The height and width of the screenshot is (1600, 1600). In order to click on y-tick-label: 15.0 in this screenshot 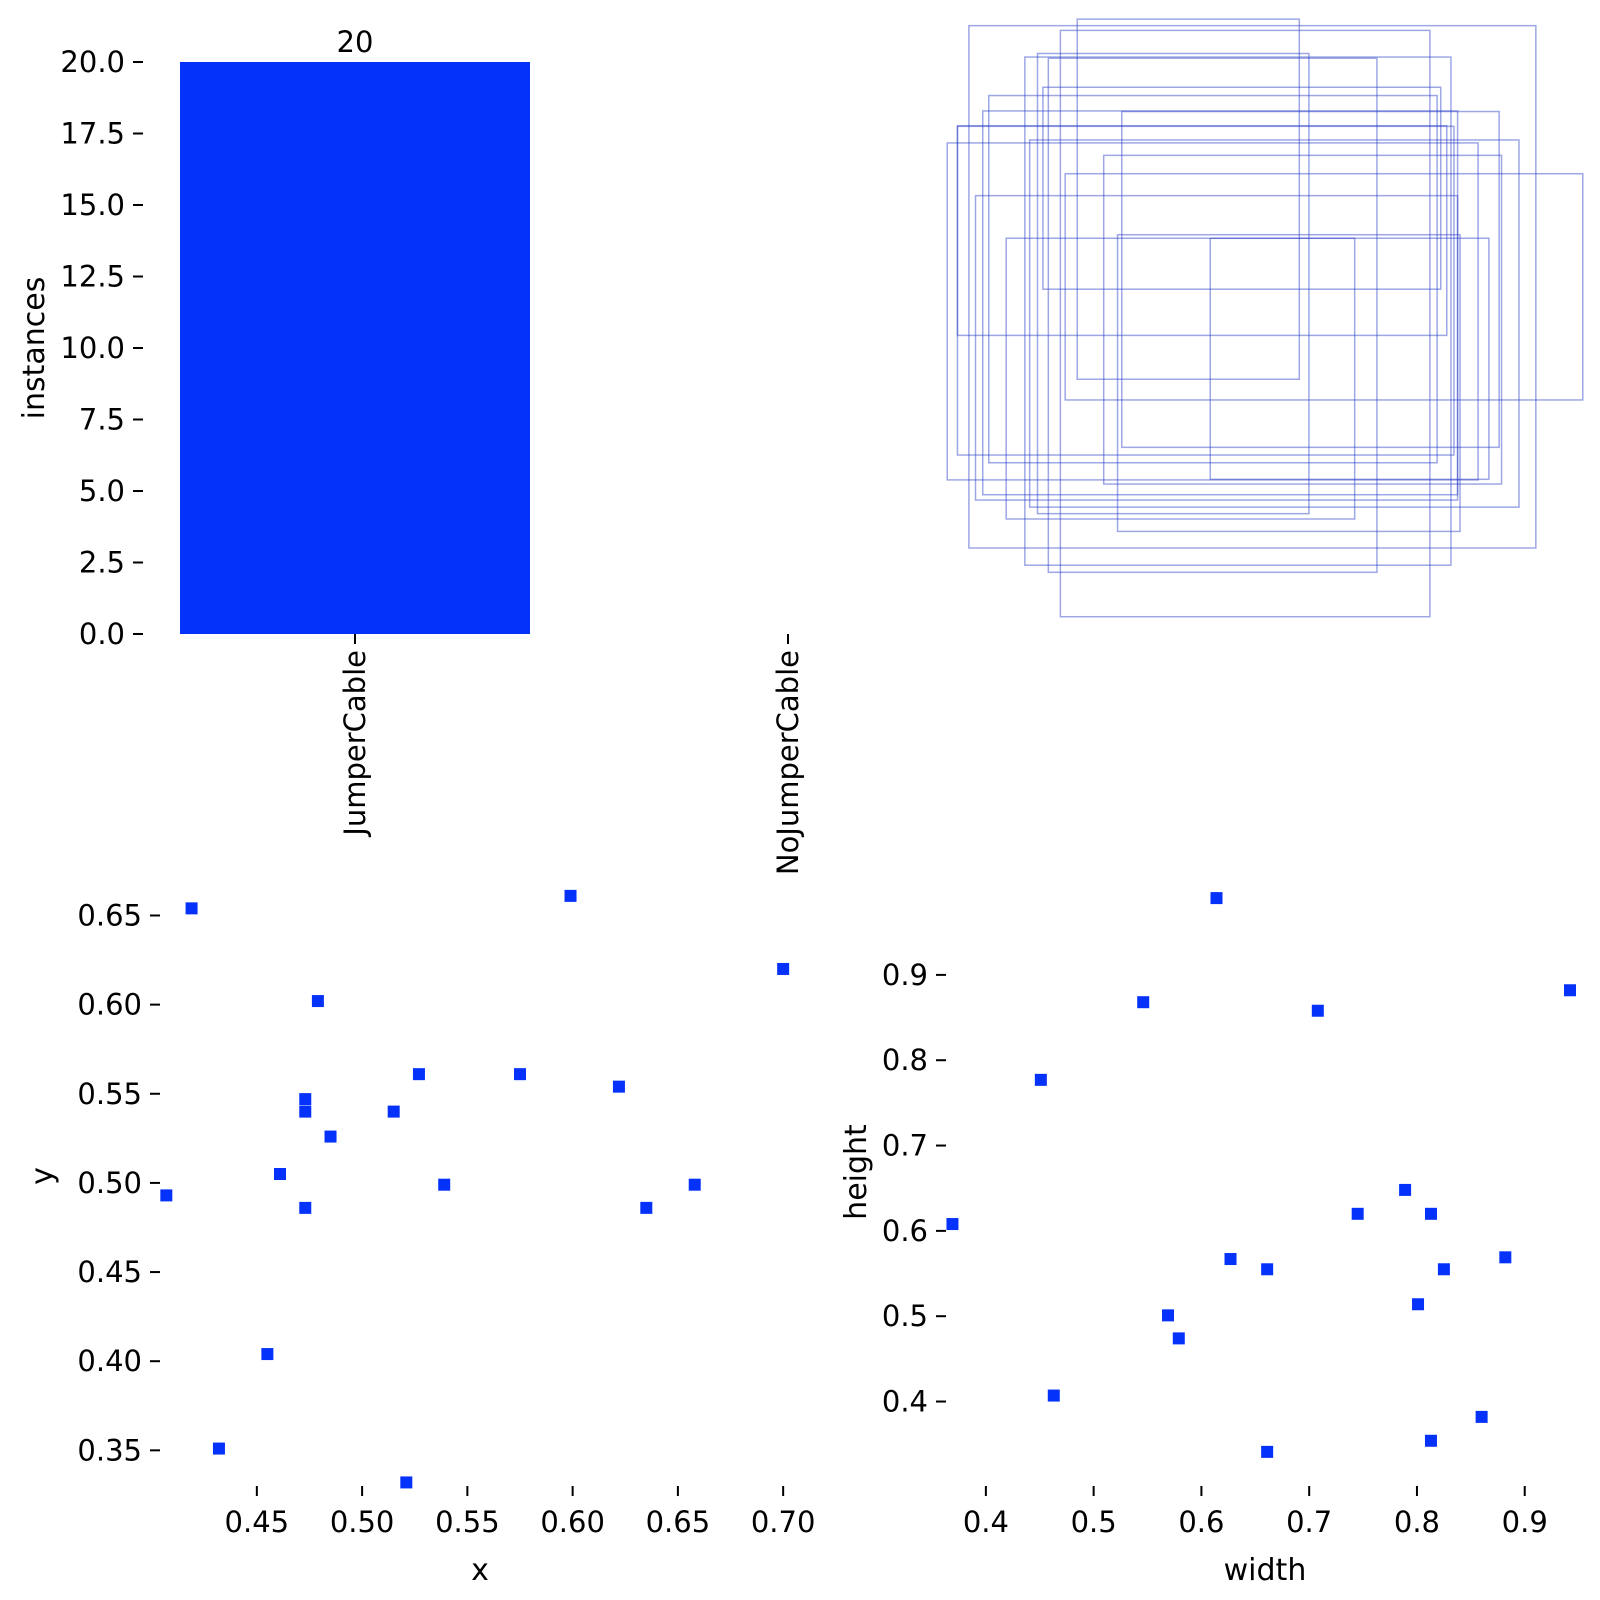, I will do `click(92, 205)`.